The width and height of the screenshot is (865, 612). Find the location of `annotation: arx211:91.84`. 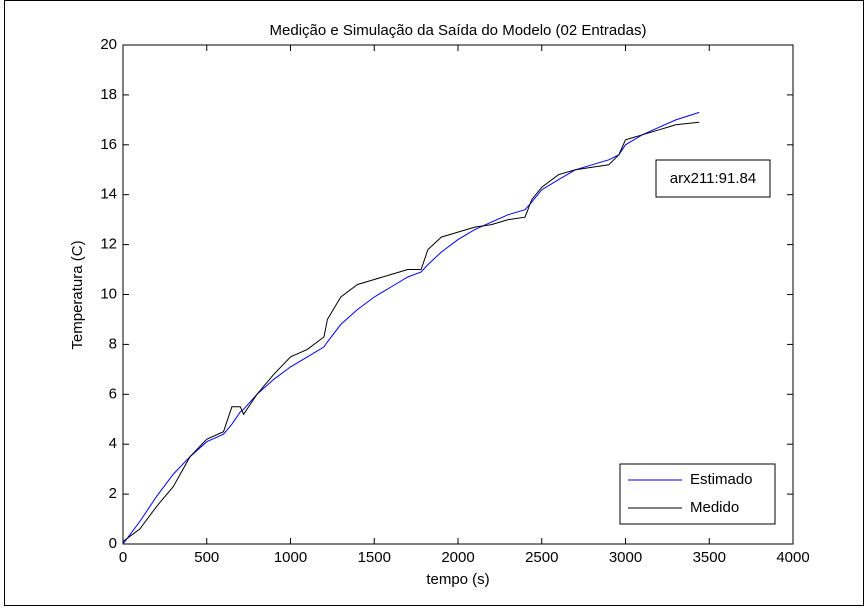

annotation: arx211:91.84 is located at coordinates (713, 178).